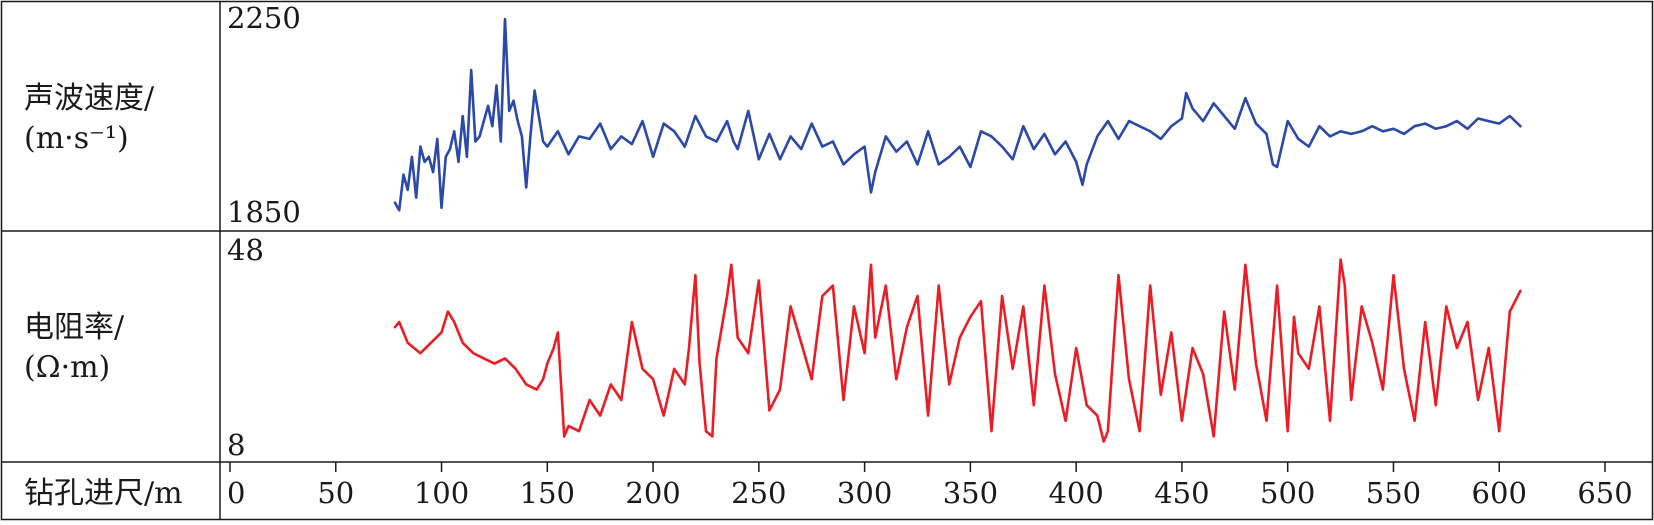 This screenshot has height=525, width=1654. I want to click on x-tick-label: 250, so click(758, 493).